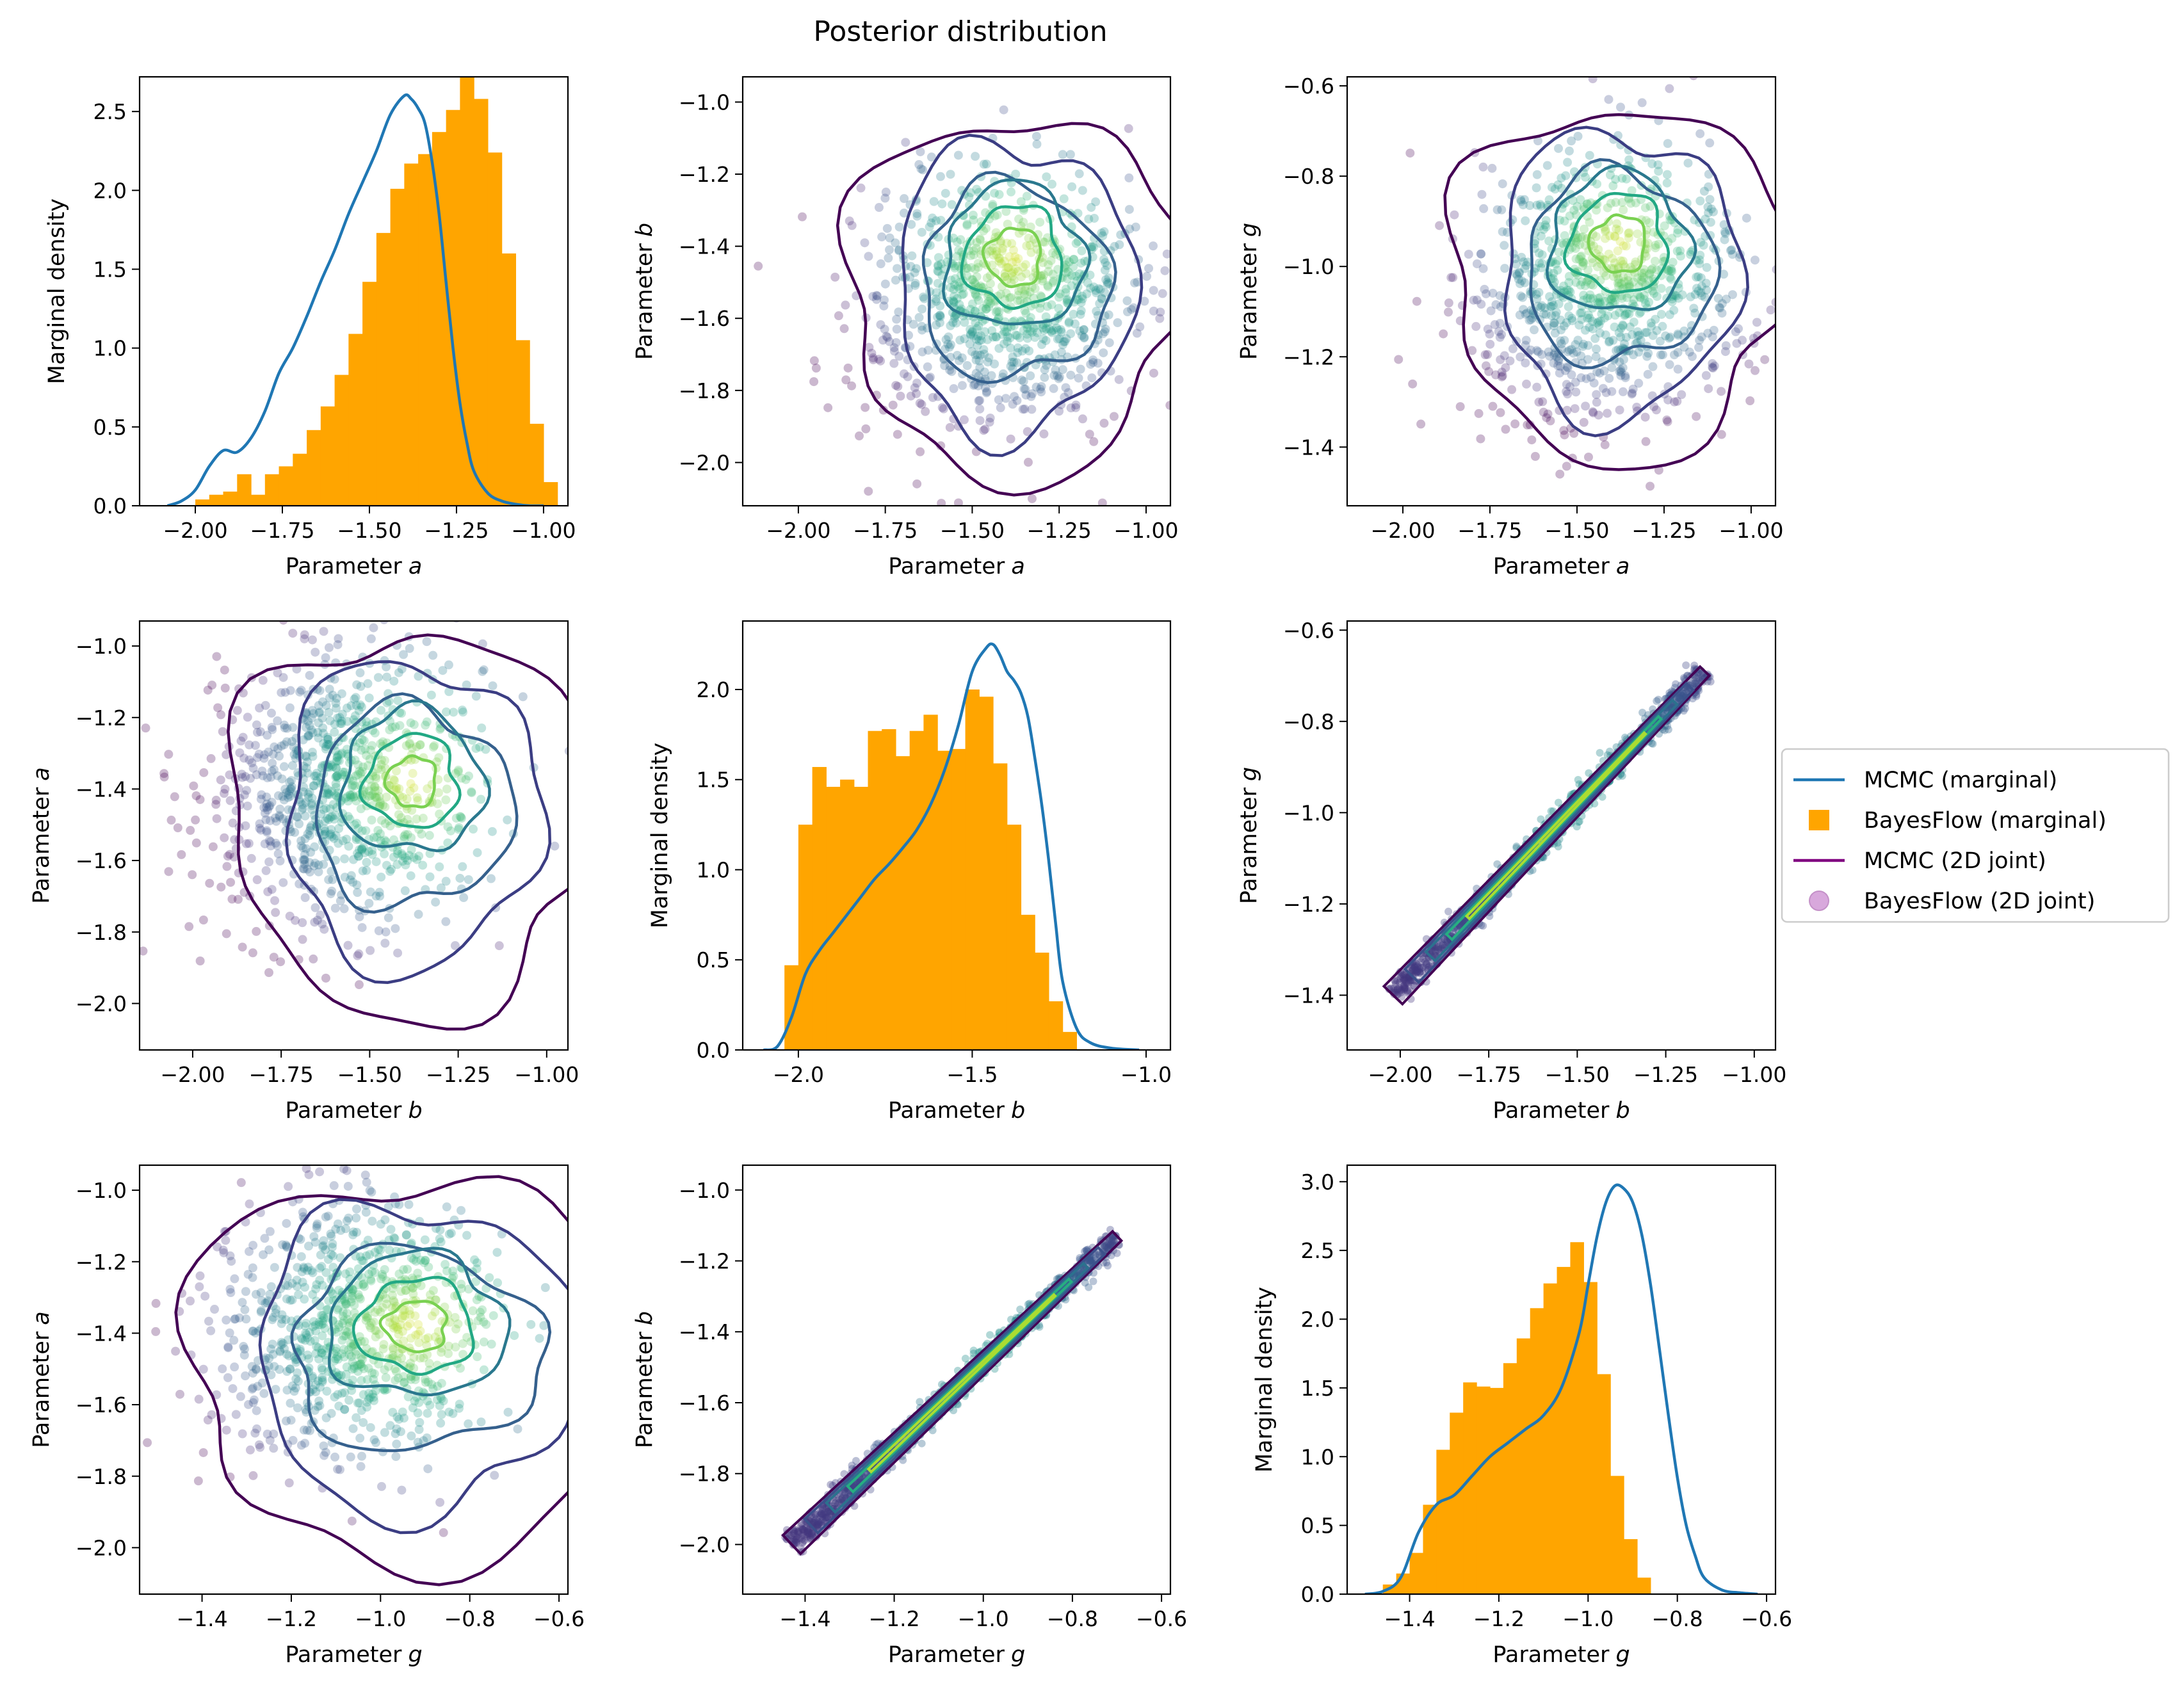 The image size is (2184, 1694). Describe the element at coordinates (1146, 1074) in the screenshot. I see `x-tick-label: −1.0` at that location.